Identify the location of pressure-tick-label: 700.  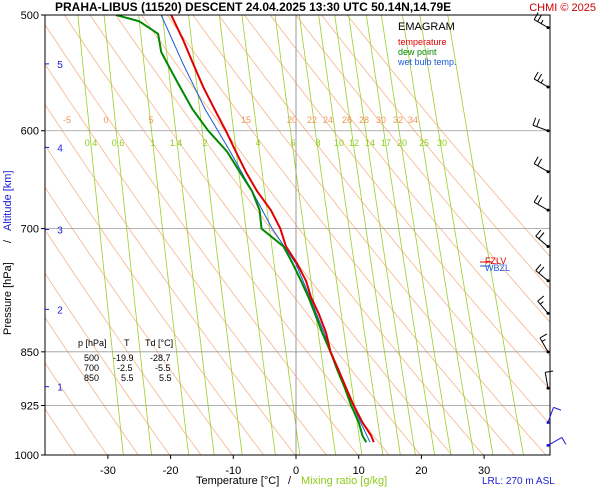
(30, 230).